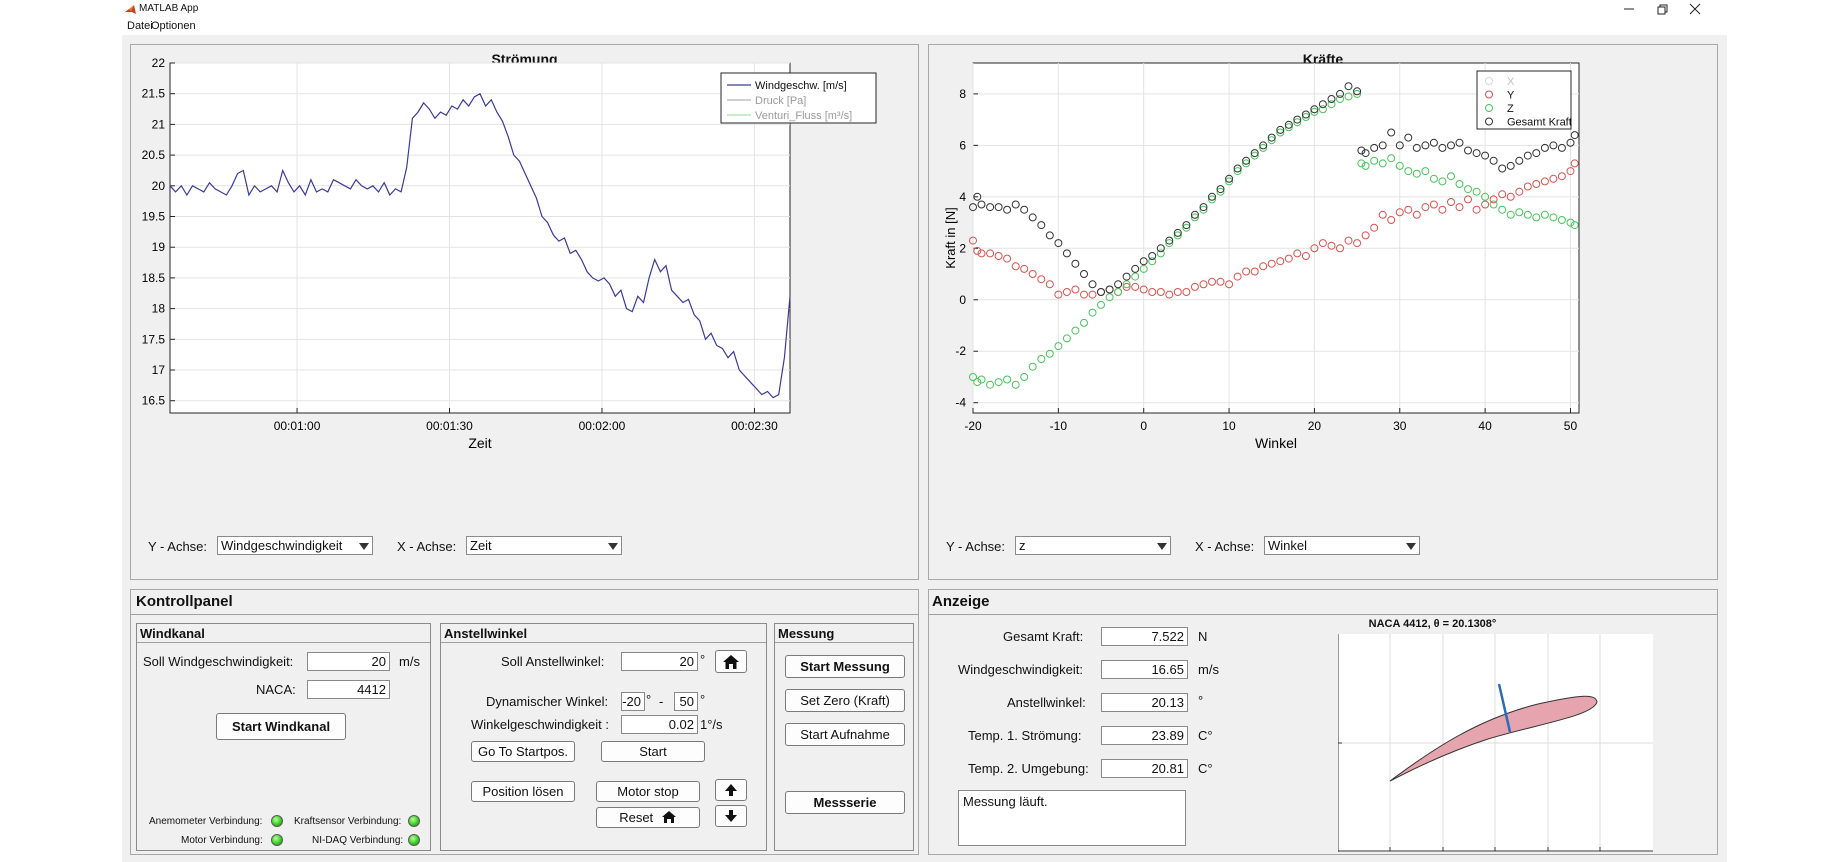 The image size is (1843, 862). What do you see at coordinates (277, 840) in the screenshot?
I see `motor-status-led` at bounding box center [277, 840].